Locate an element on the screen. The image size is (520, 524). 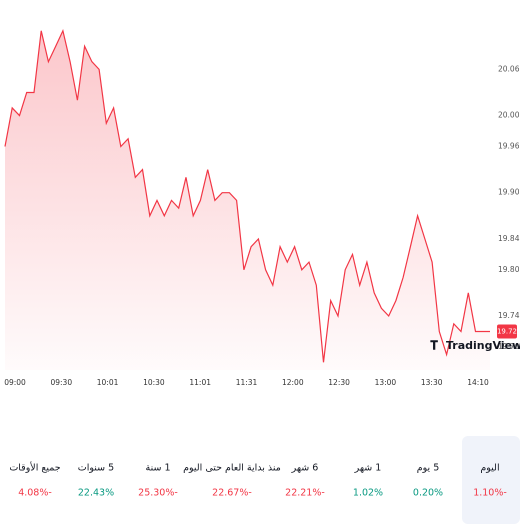
period-label: 5 سنوات is located at coordinates (96, 468).